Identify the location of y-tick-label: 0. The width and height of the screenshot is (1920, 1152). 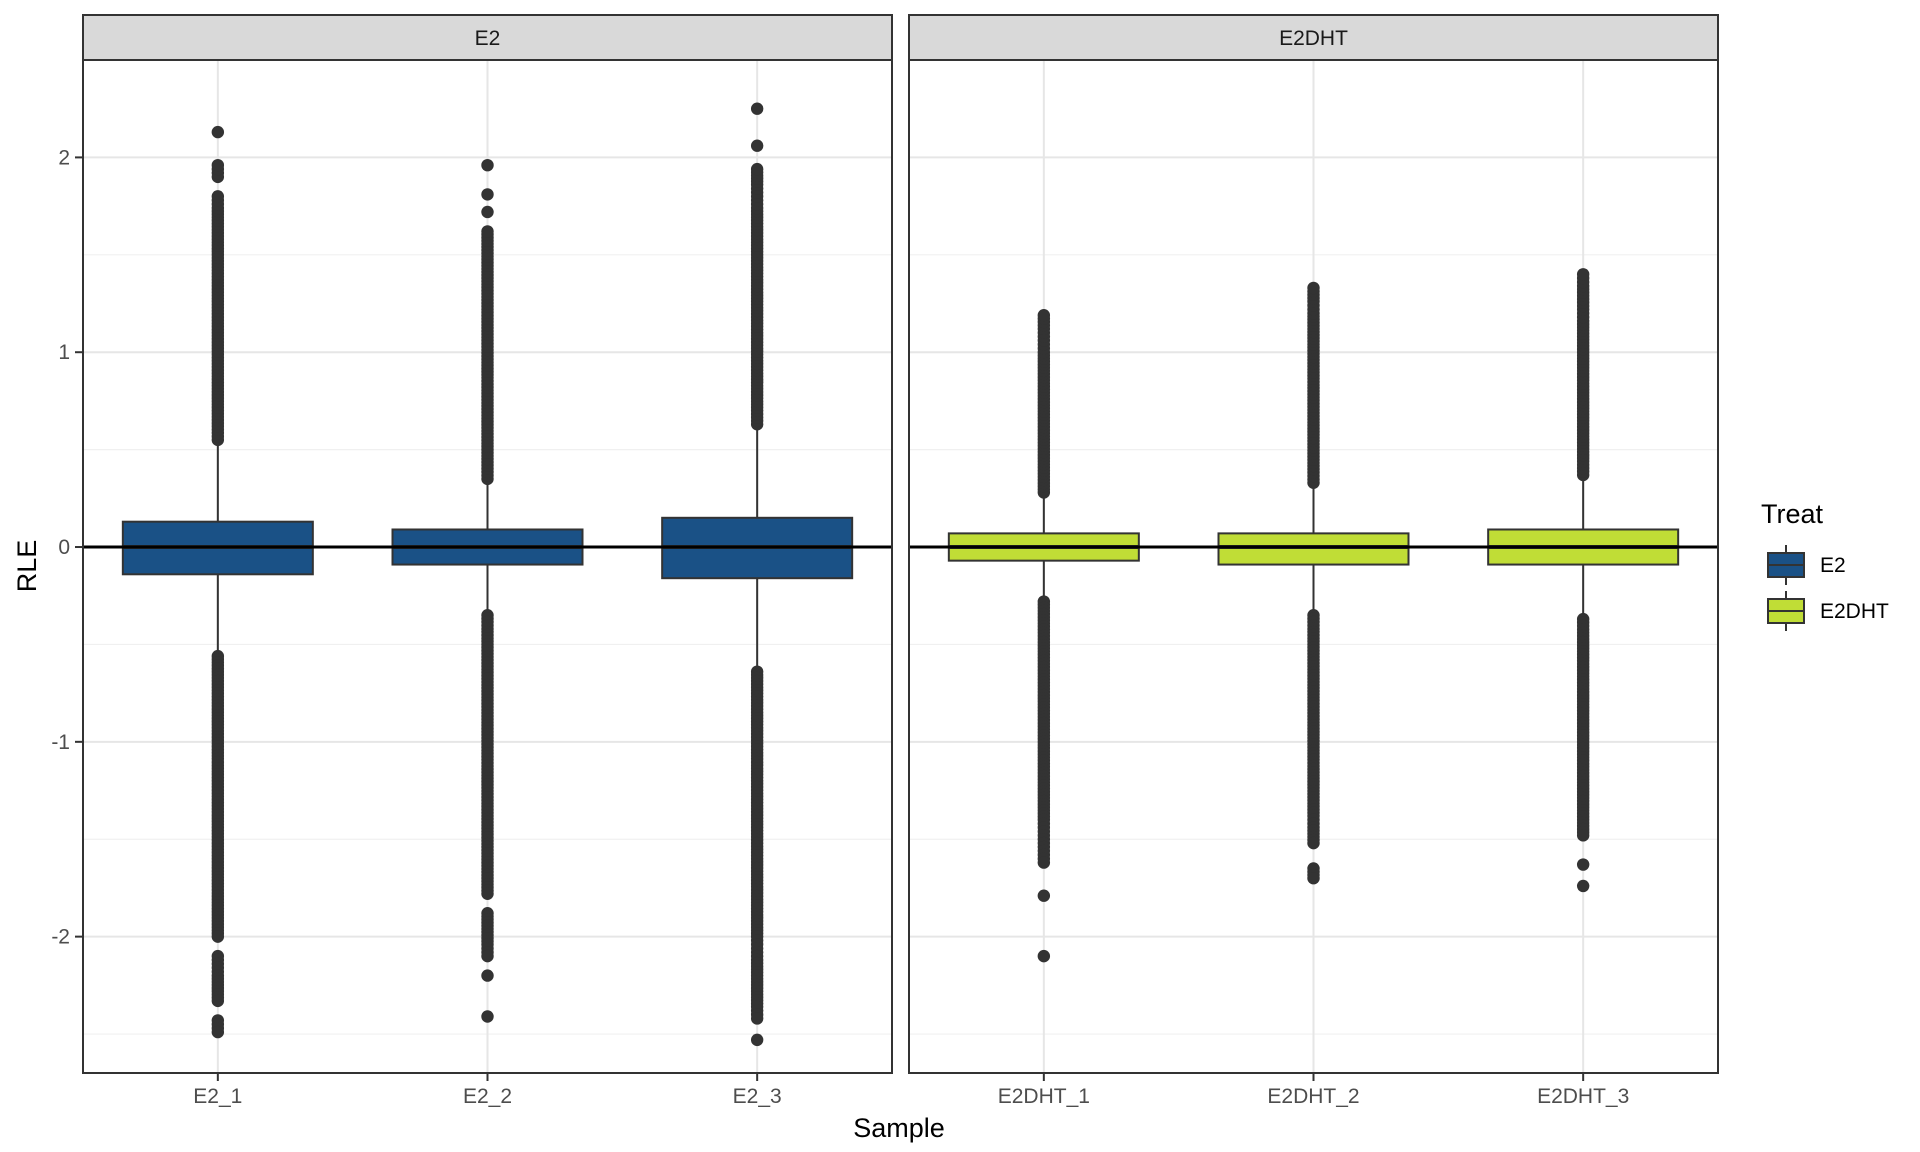
(64, 547).